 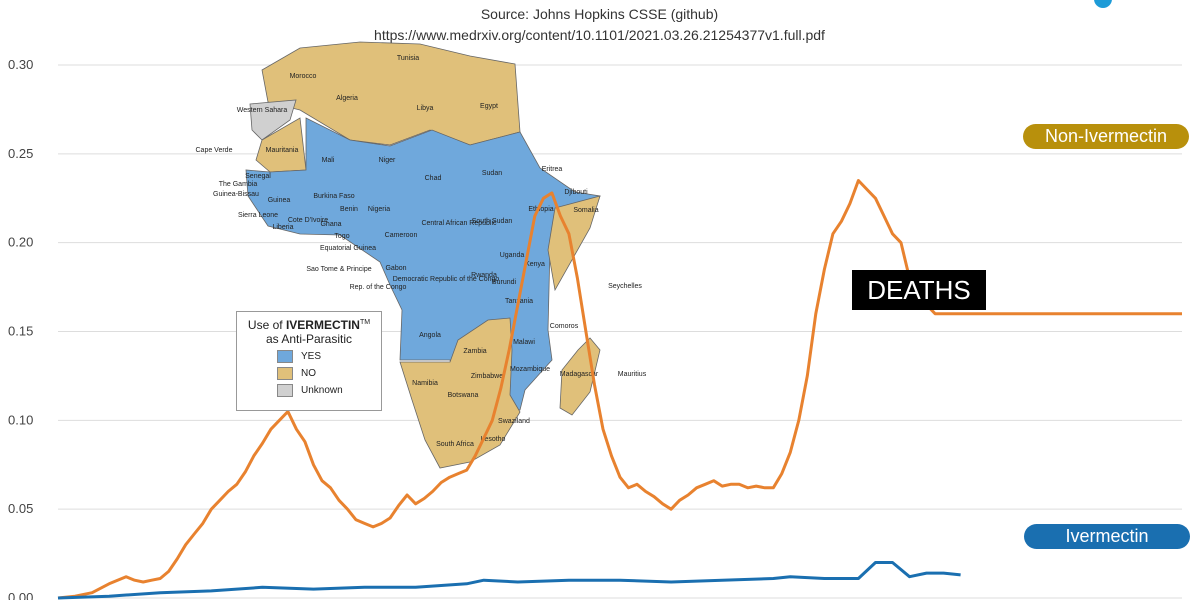 What do you see at coordinates (333, 196) in the screenshot?
I see `map-country-label: Burkina Faso` at bounding box center [333, 196].